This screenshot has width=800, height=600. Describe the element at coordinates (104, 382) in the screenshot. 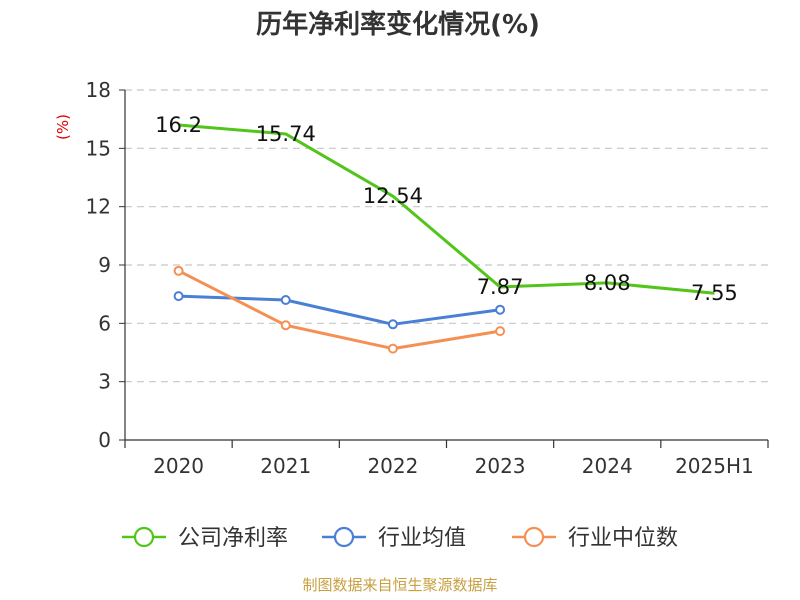

I see `y-tick-label: 3` at that location.